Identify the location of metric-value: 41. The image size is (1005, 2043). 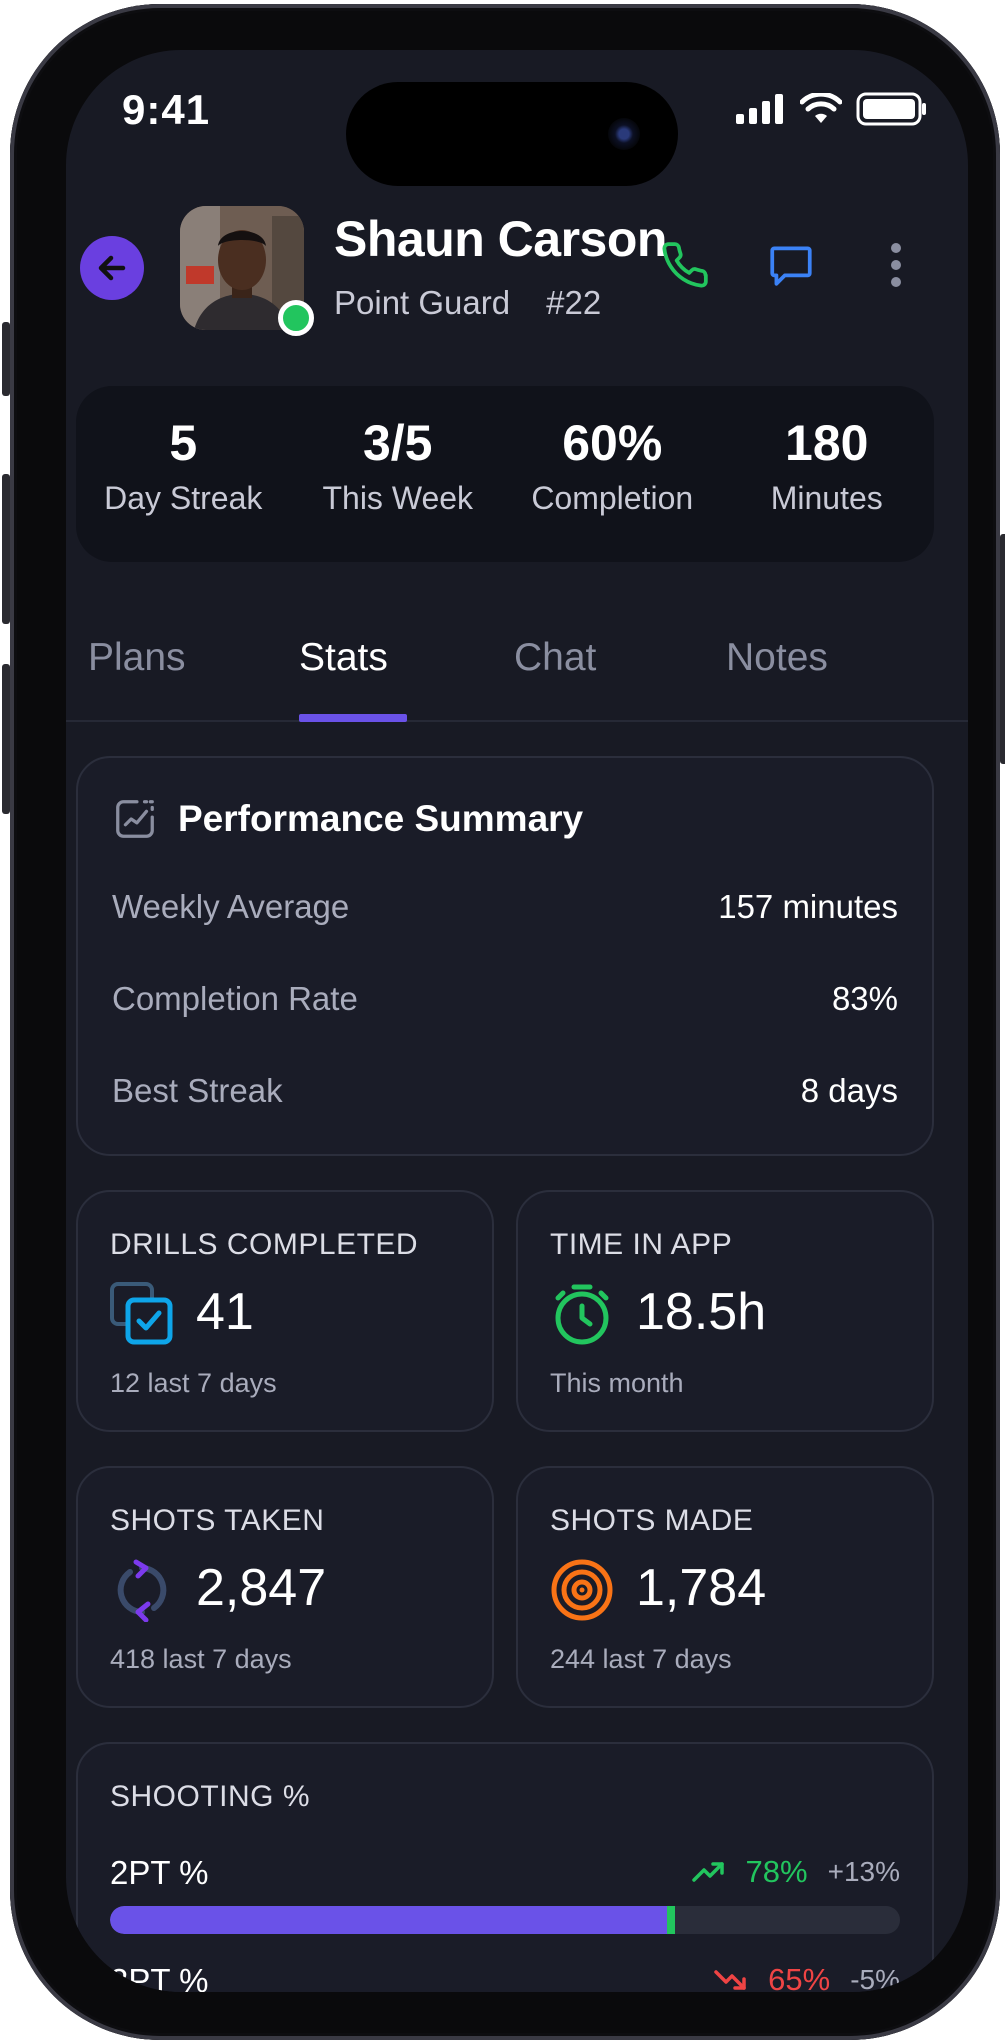
(225, 1312).